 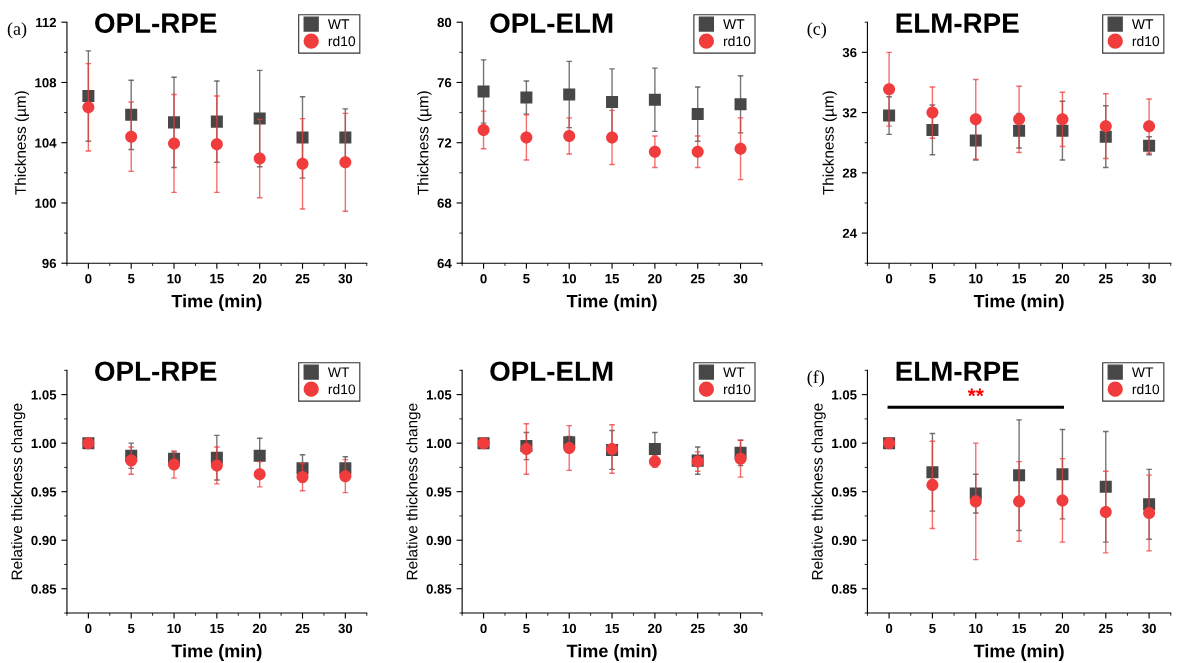 I want to click on y-tick-label: 28, so click(x=849, y=173).